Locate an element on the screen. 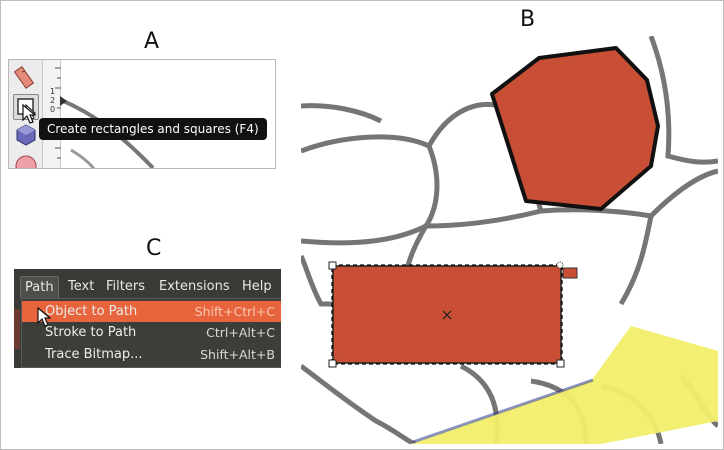 The height and width of the screenshot is (450, 724). rectangle-tool-tooltip: Create rectangles and squares (F4) is located at coordinates (153, 129).